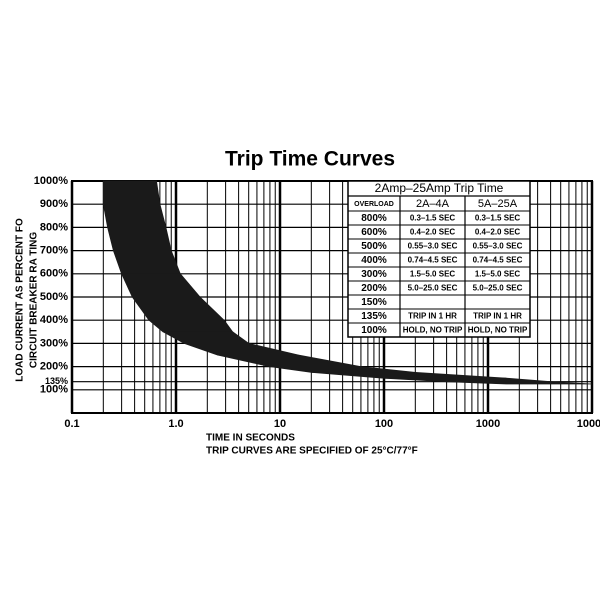 The width and height of the screenshot is (600, 600). Describe the element at coordinates (54, 320) in the screenshot. I see `y-tick-label: 400%` at that location.